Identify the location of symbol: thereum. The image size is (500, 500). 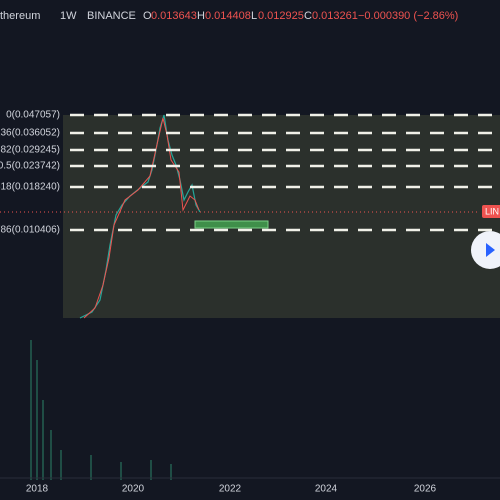
(20, 16).